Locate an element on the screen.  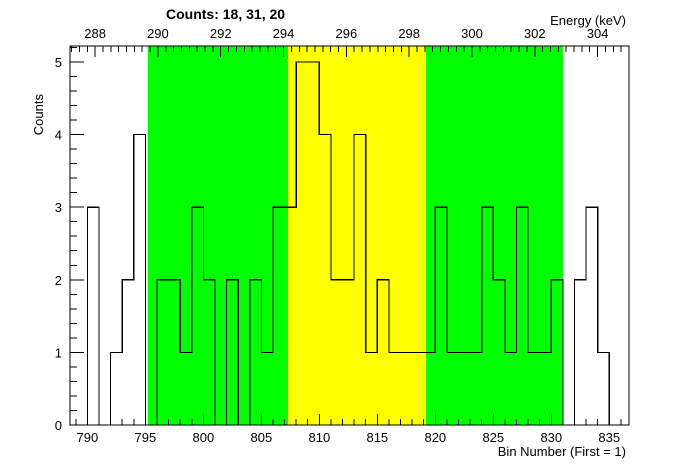
x-tick-label: 790 is located at coordinates (88, 437).